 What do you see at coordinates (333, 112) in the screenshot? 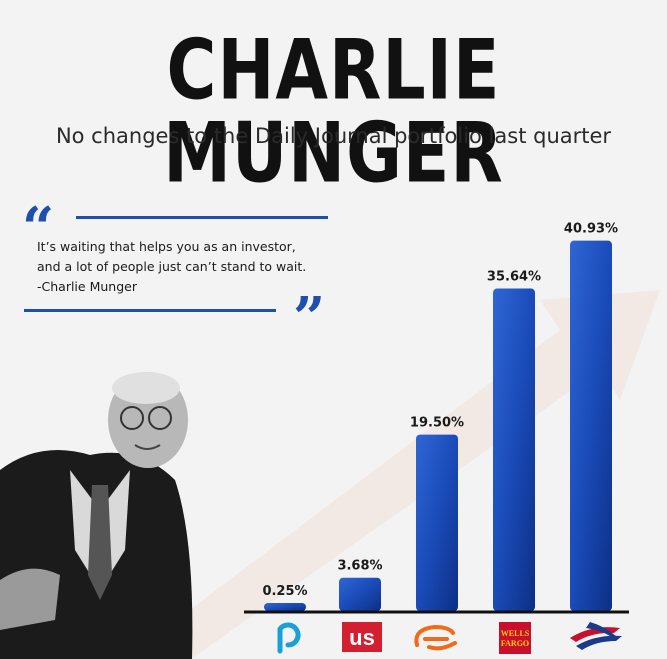
I see `page-title: CHARLIE MUNGER` at bounding box center [333, 112].